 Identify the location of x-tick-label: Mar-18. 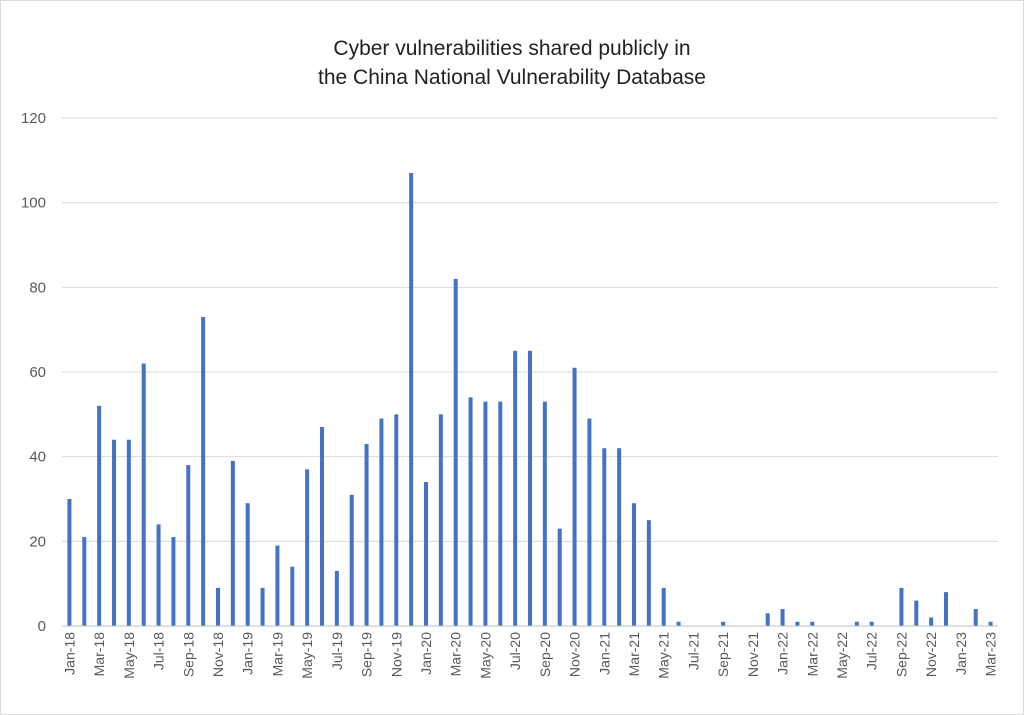
(99, 654).